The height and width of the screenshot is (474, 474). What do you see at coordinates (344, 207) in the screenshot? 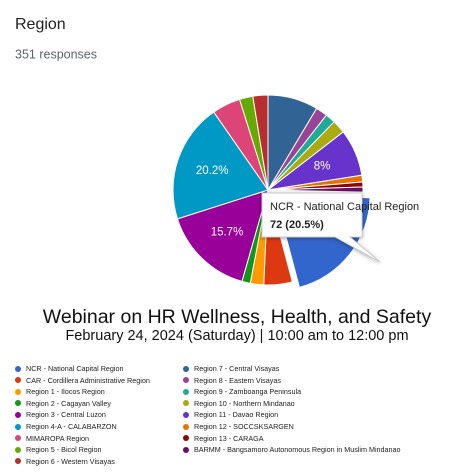
I see `tooltip-name: NCR - National Capital Region` at bounding box center [344, 207].